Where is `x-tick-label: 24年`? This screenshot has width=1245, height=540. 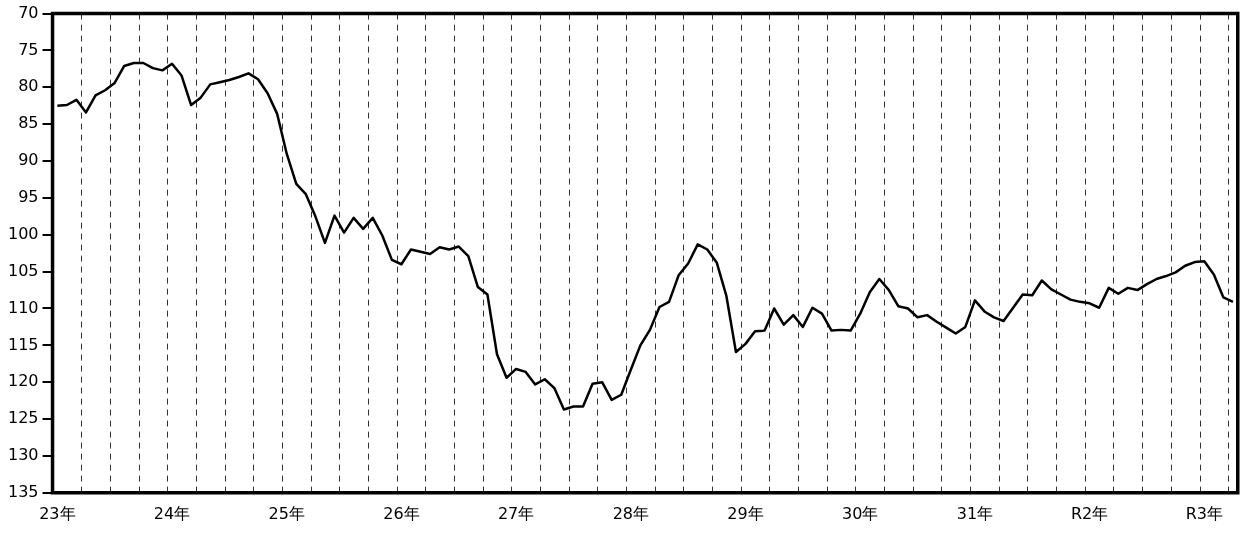
x-tick-label: 24年 is located at coordinates (172, 513).